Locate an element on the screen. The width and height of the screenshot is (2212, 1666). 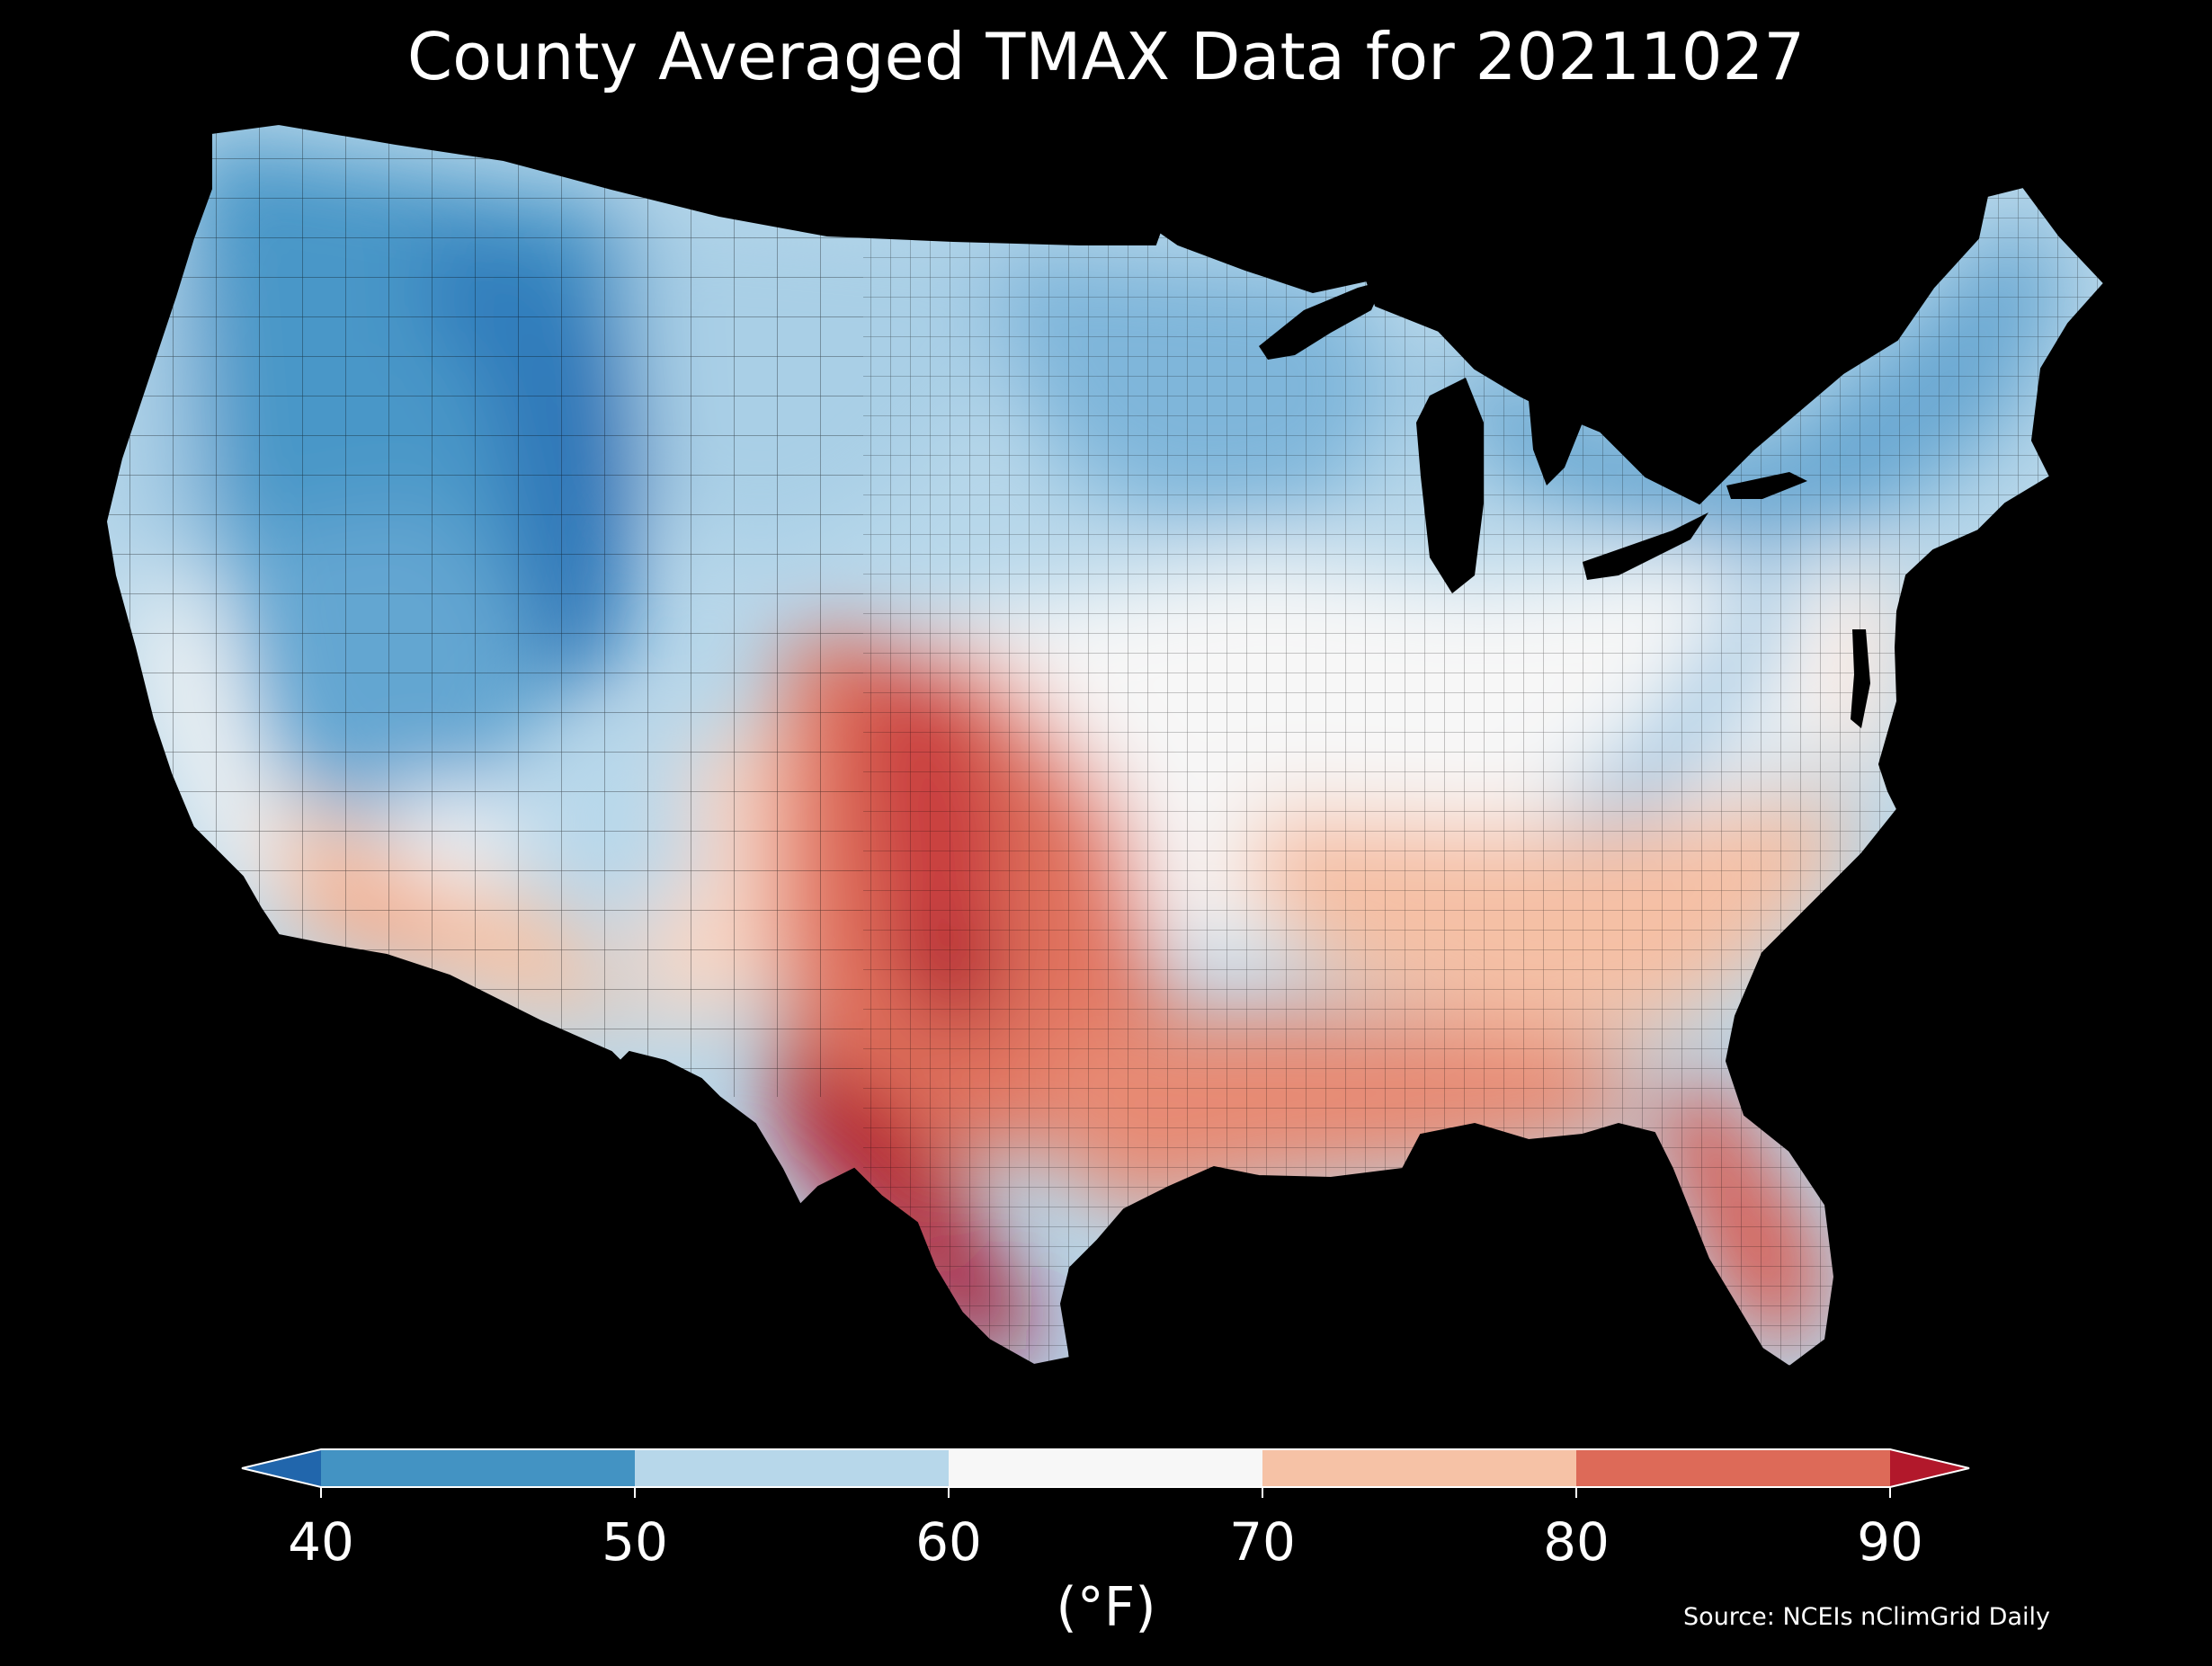
tick-label-70: 70 is located at coordinates (1262, 1542).